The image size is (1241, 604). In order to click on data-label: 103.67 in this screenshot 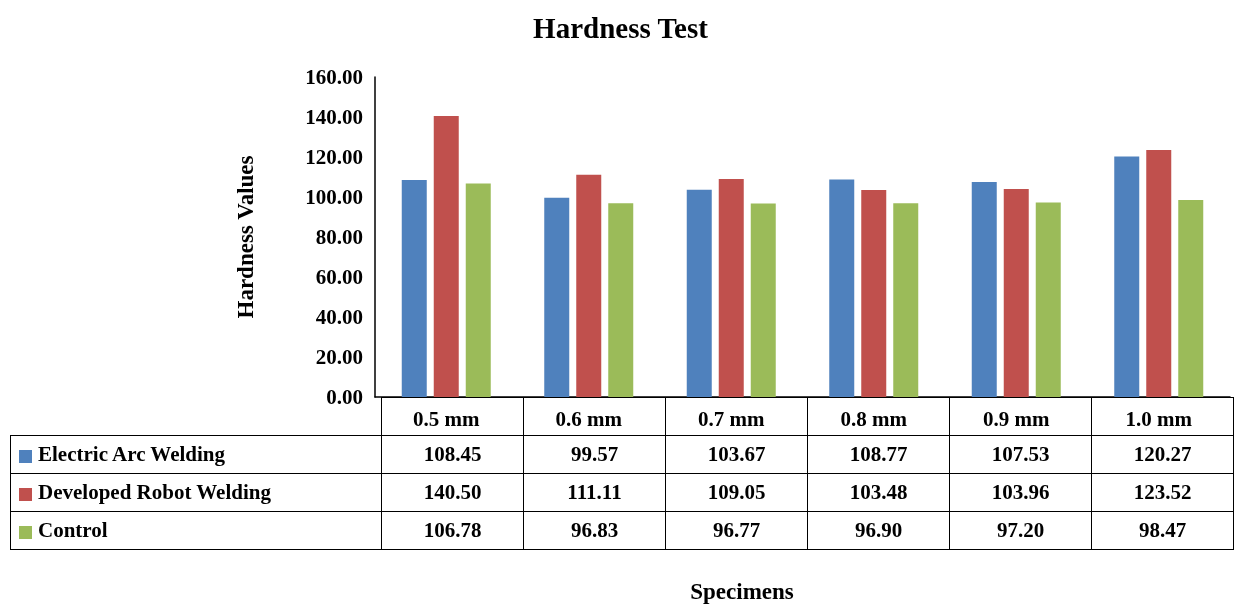, I will do `click(736, 454)`.